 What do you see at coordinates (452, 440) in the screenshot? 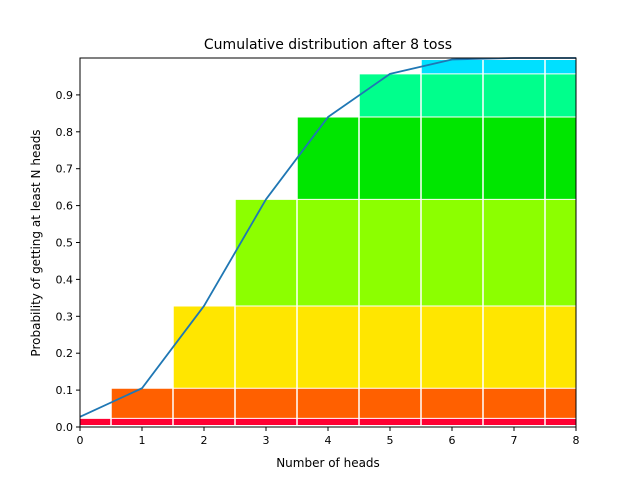
I see `x-tick-label-6: 6` at bounding box center [452, 440].